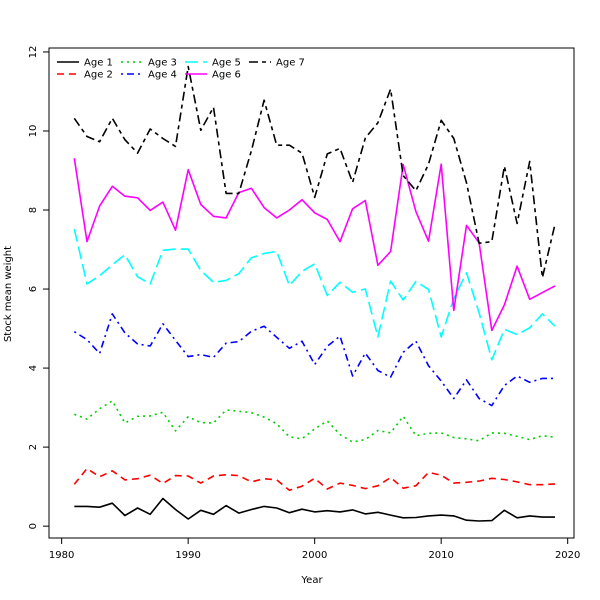 The image size is (600, 600). I want to click on y-tick-label-6: 6, so click(33, 289).